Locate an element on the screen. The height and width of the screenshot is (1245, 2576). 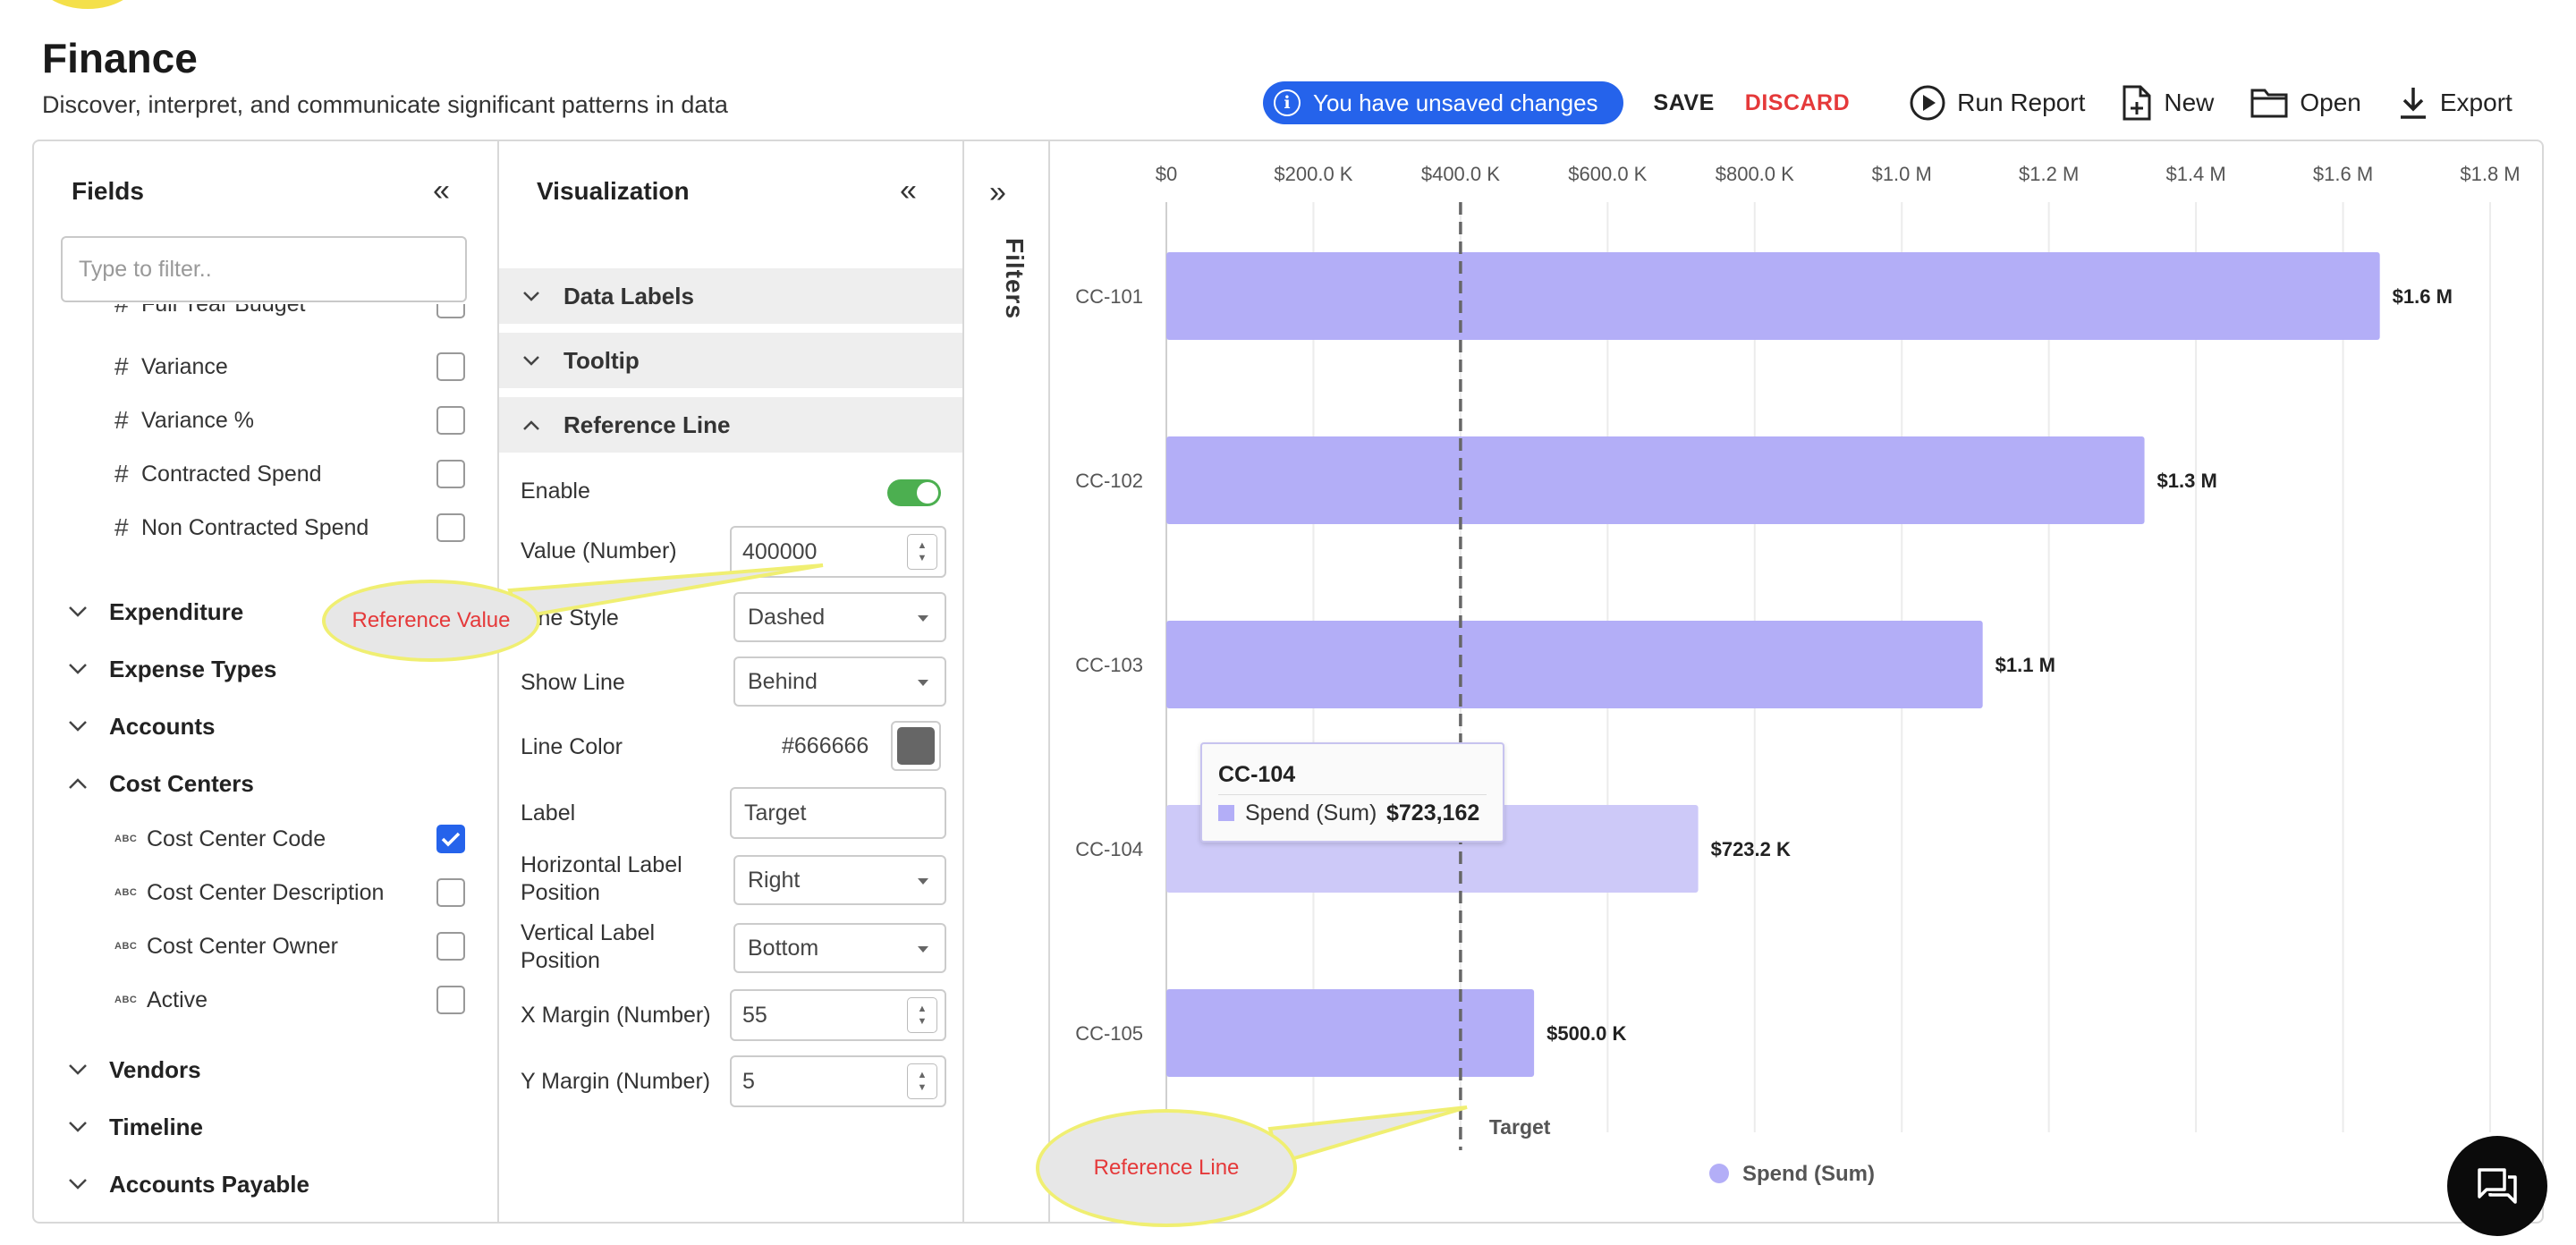
page-title: Finance is located at coordinates (120, 58).